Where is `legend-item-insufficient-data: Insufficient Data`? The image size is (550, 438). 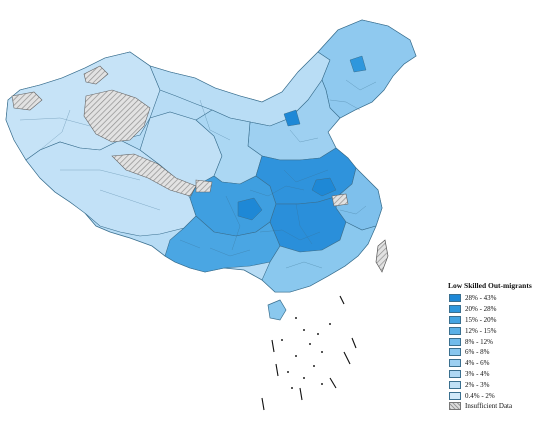
legend-item-insufficient-data: Insufficient Data is located at coordinates (498, 406).